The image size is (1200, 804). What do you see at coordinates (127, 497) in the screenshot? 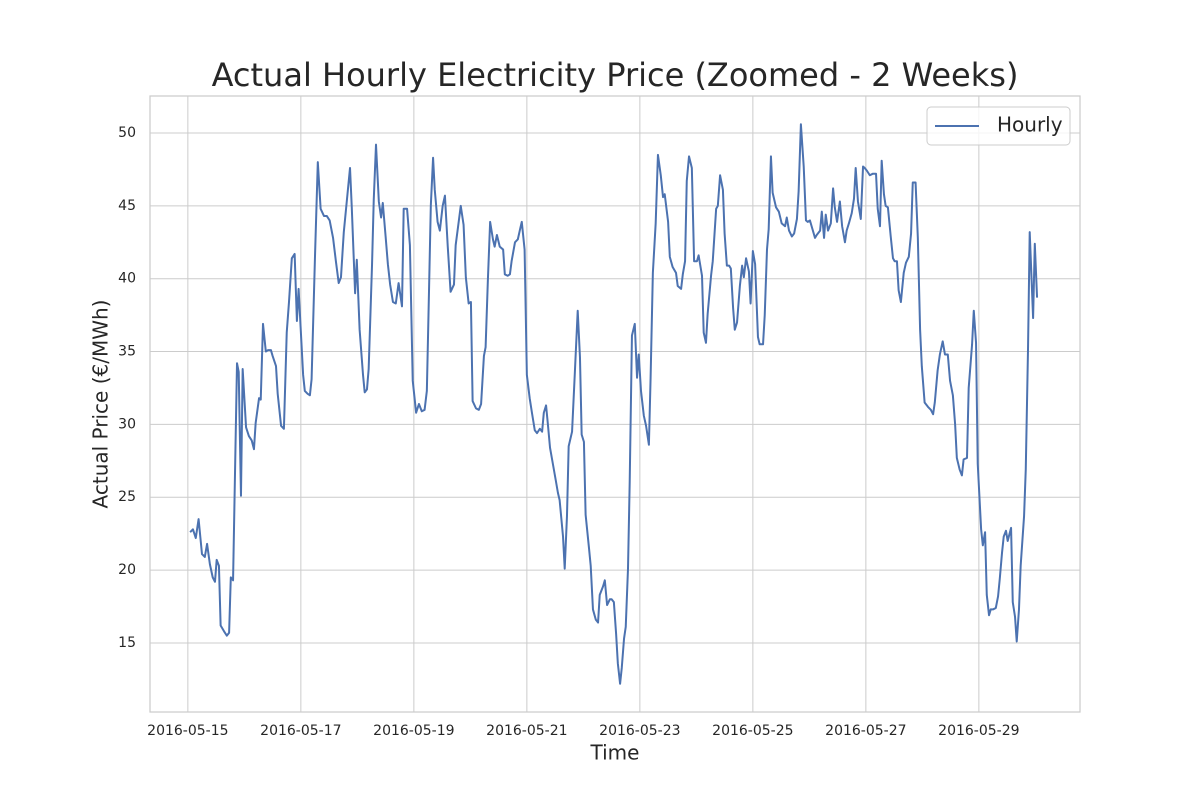
I see `y-tick-label: 25` at bounding box center [127, 497].